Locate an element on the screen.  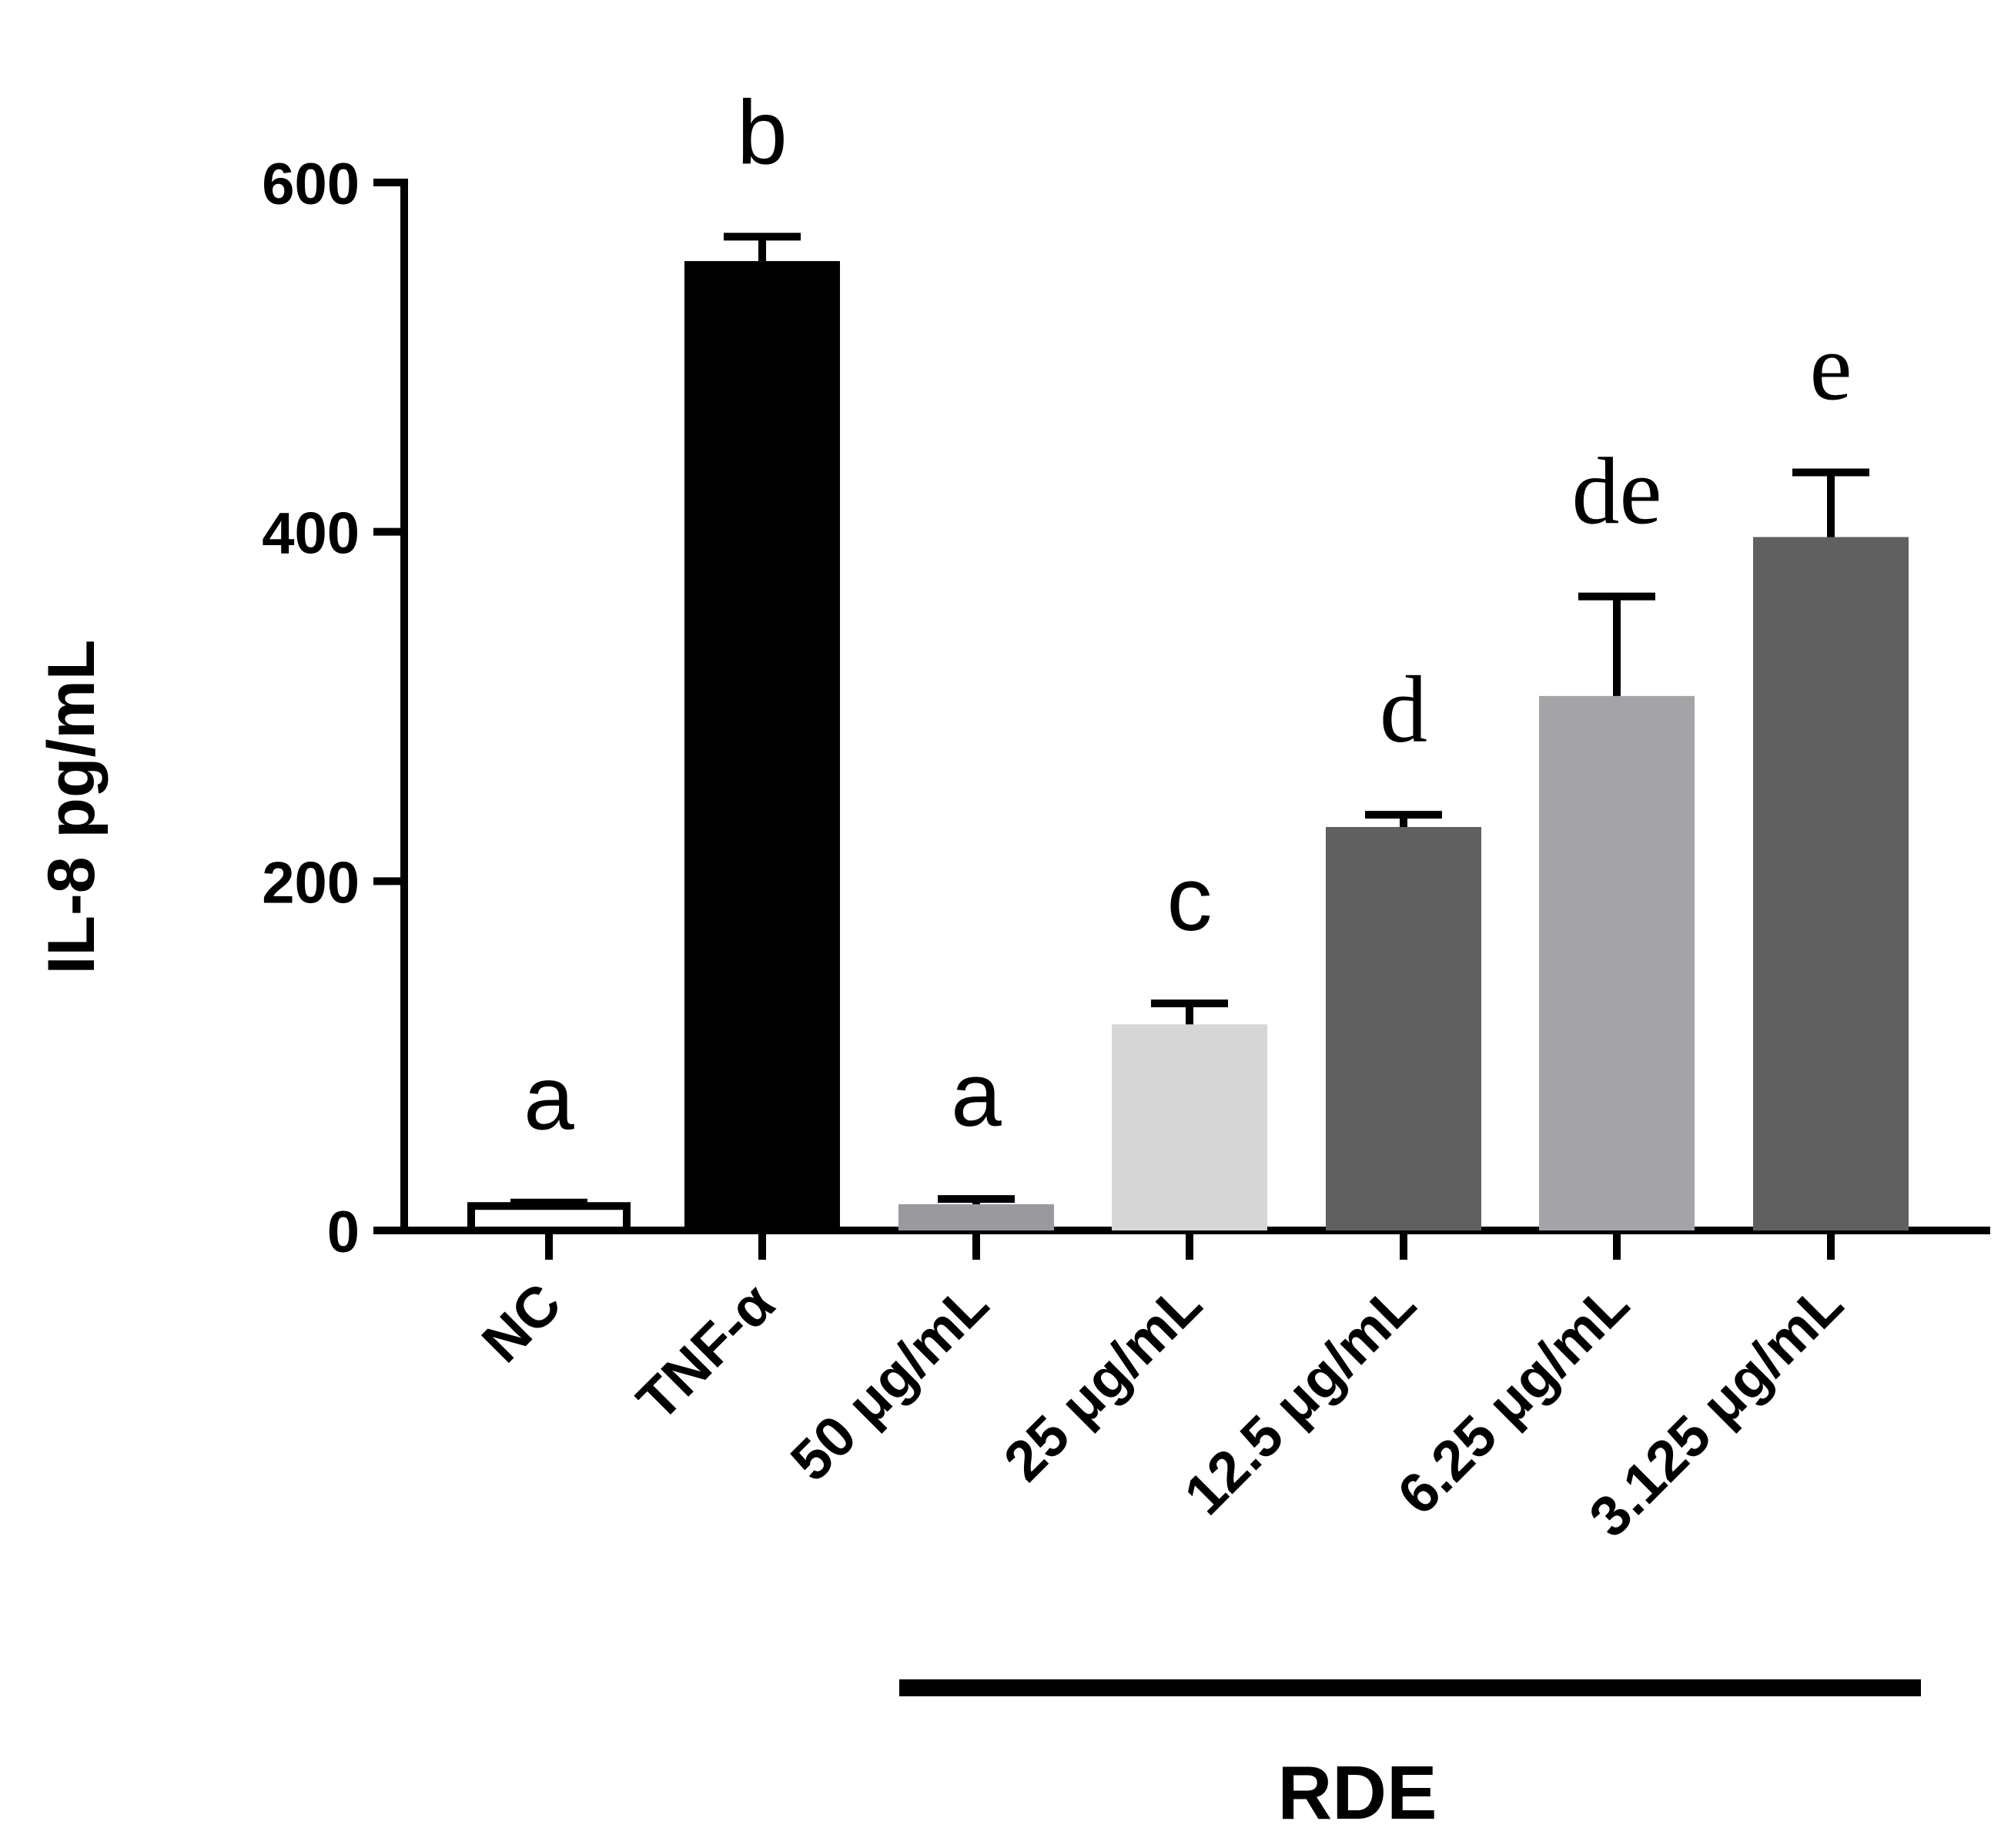
significance-letter-5: d is located at coordinates (1403, 709).